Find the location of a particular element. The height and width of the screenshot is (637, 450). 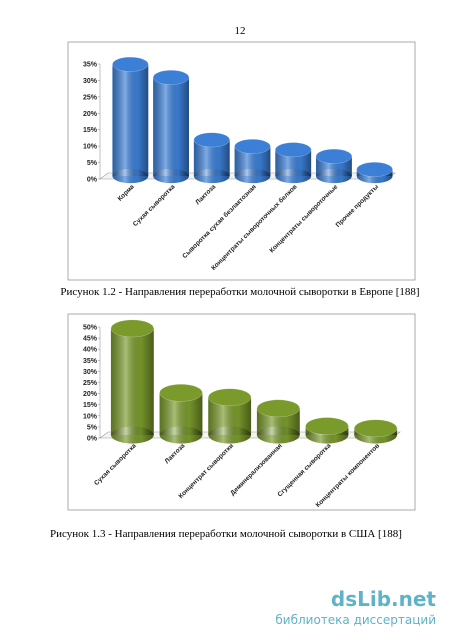

x-tick-label: Корма is located at coordinates (126, 192).